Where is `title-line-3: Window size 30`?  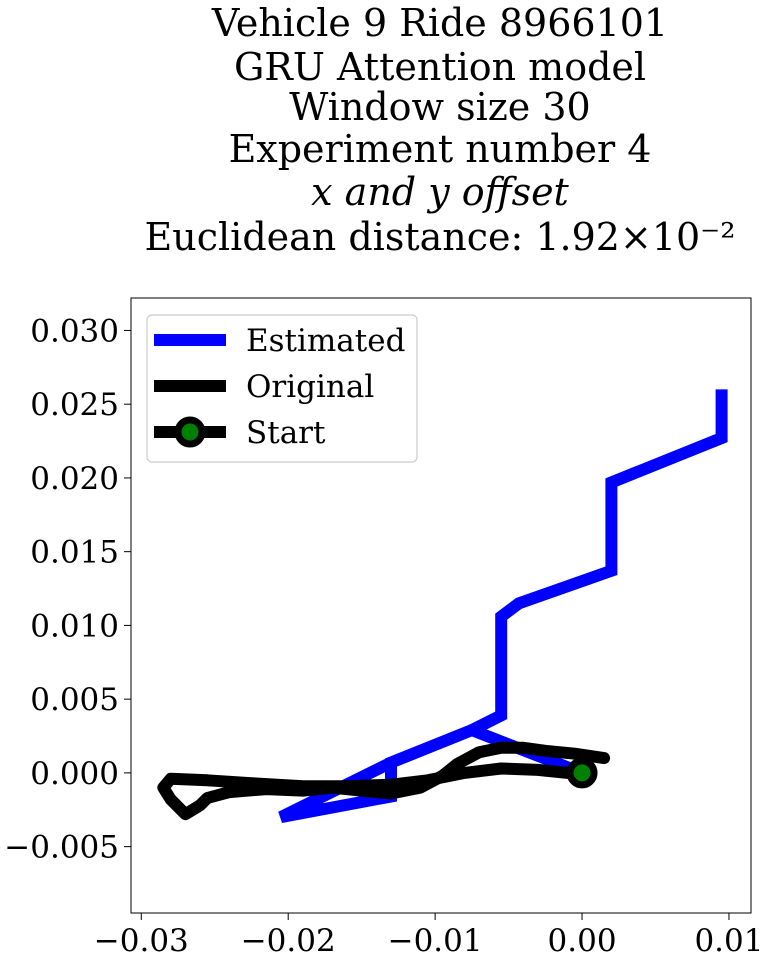
title-line-3: Window size 30 is located at coordinates (439, 107).